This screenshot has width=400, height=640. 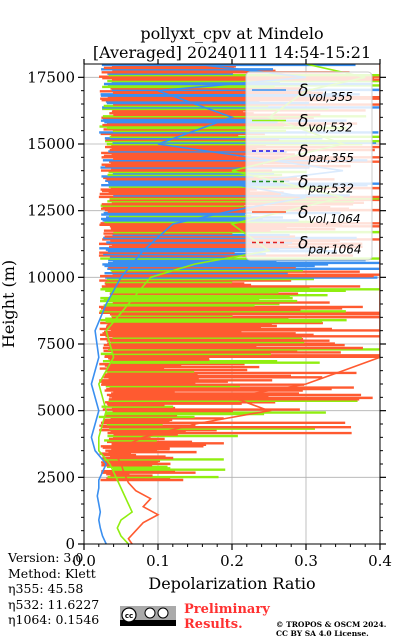 What do you see at coordinates (380, 561) in the screenshot?
I see `x-tick-label: 0.4` at bounding box center [380, 561].